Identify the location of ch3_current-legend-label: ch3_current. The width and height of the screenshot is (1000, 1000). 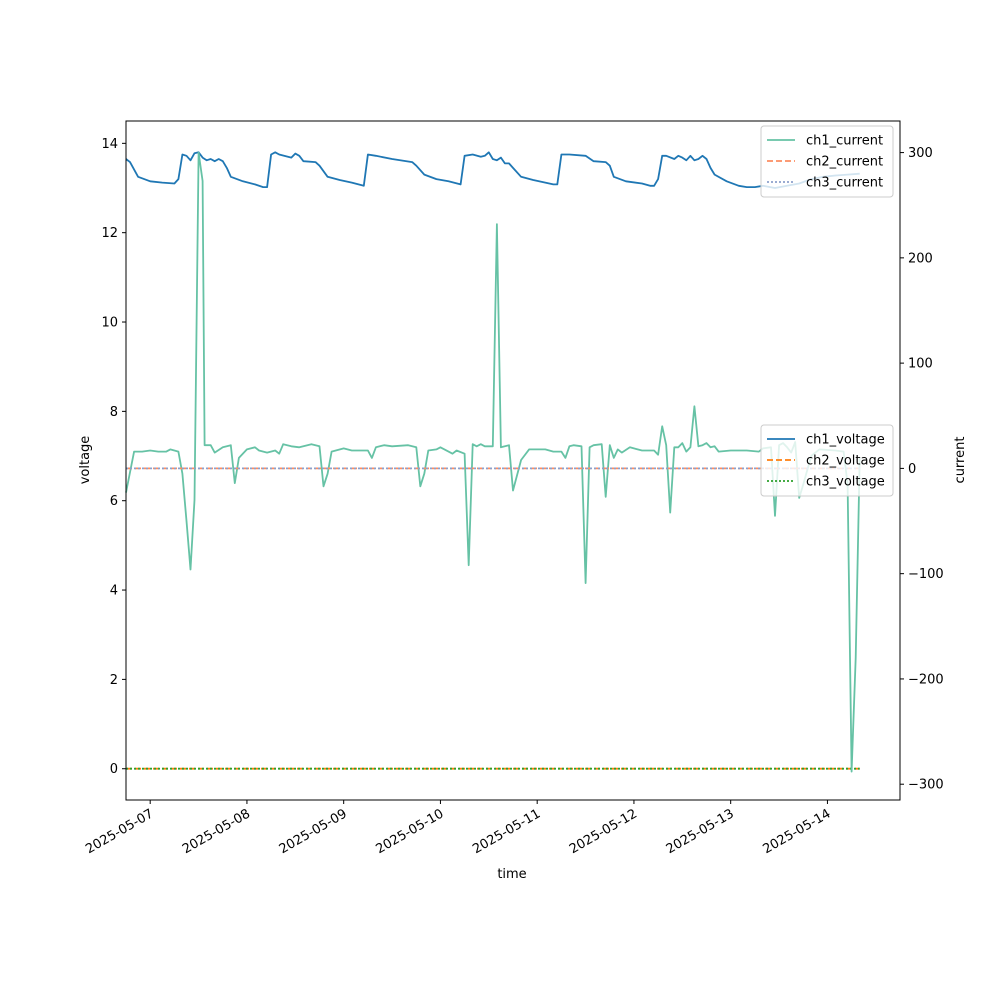
(844, 183).